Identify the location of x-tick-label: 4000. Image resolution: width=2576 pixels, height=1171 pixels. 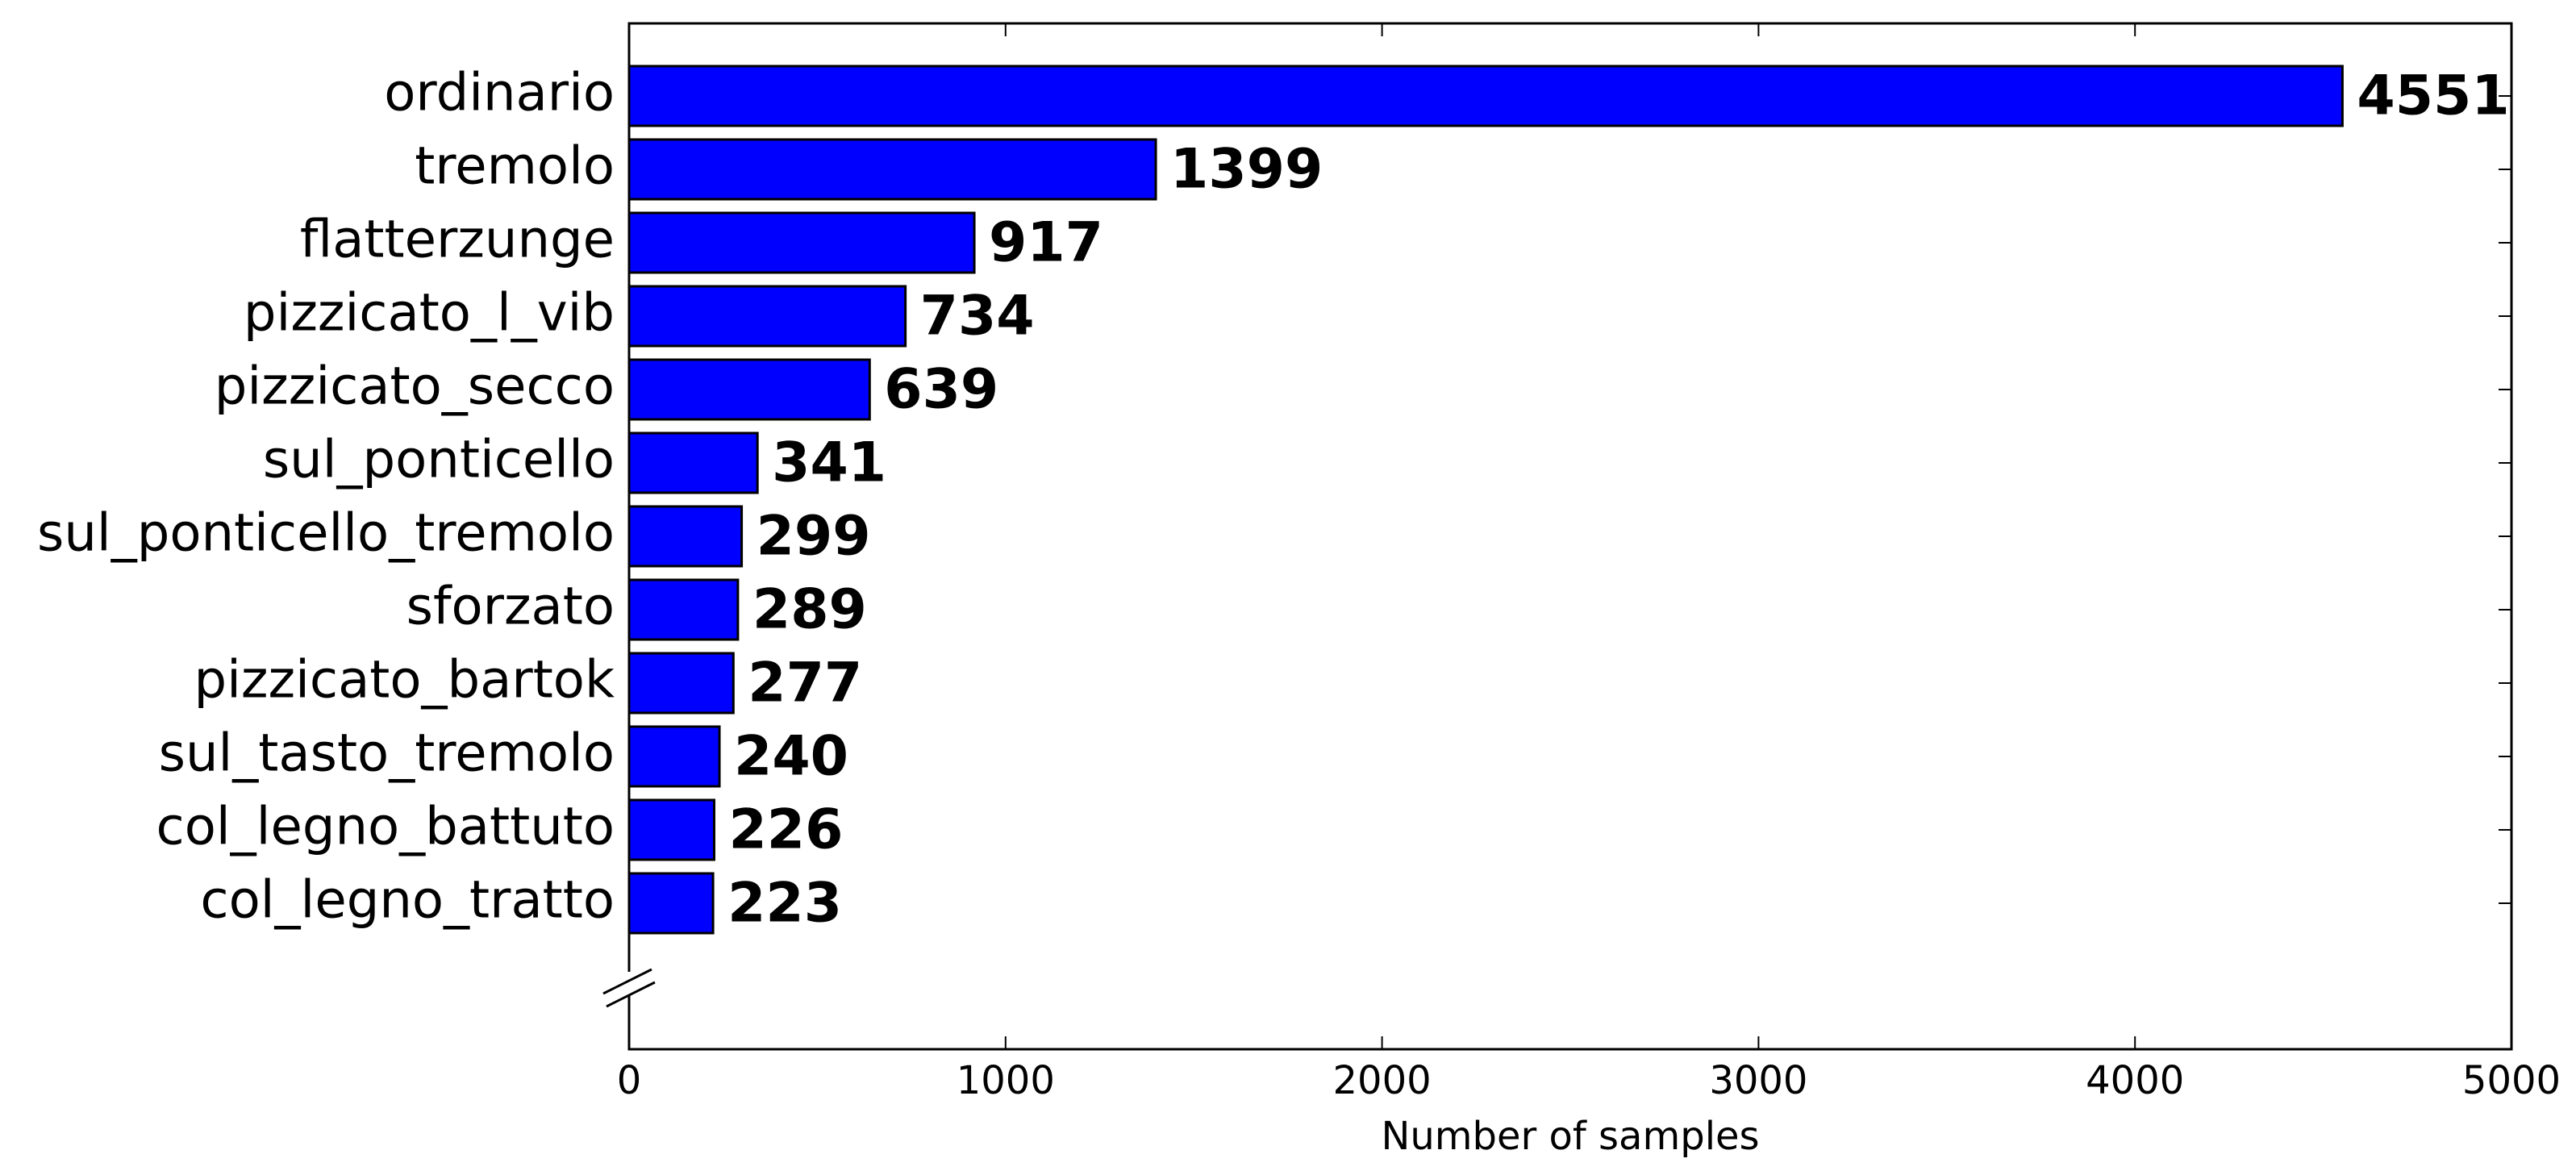
(2135, 1080).